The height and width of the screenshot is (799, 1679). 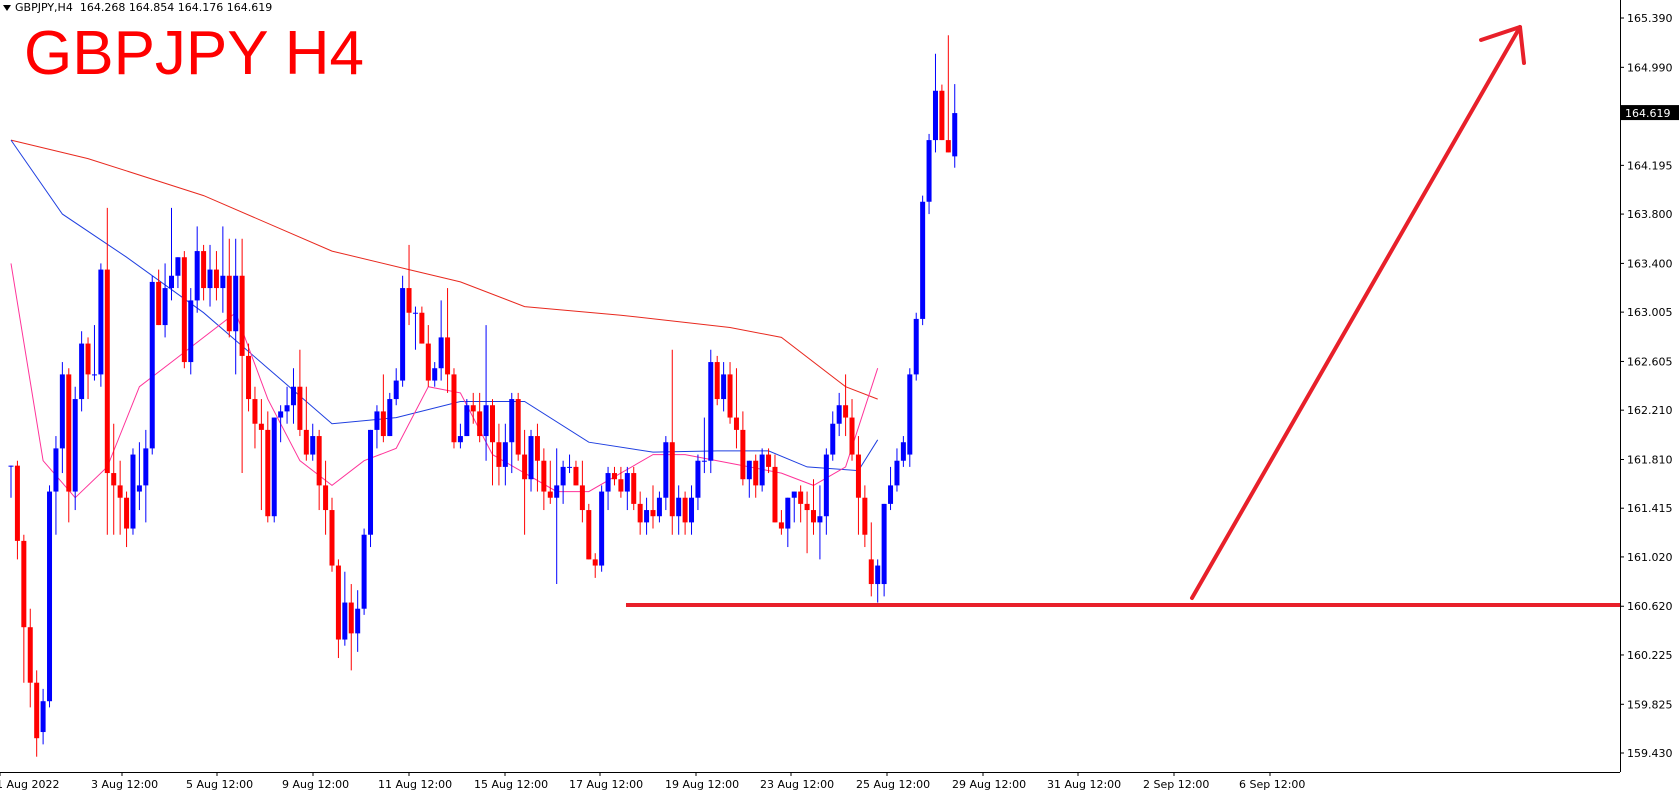 What do you see at coordinates (1650, 655) in the screenshot?
I see `y-tick-label: 160.225` at bounding box center [1650, 655].